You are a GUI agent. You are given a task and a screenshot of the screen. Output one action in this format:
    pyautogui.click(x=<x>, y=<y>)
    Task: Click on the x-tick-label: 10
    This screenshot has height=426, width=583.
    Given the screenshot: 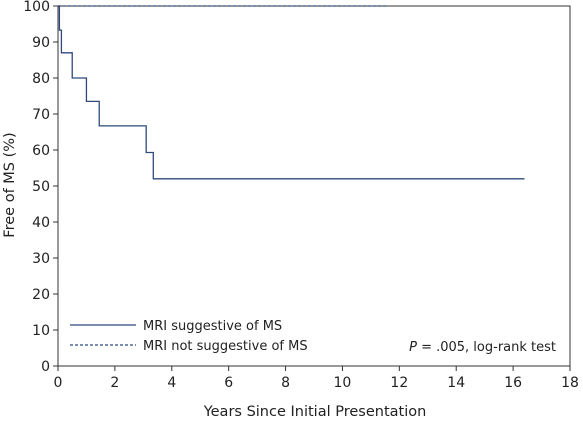 What is the action you would take?
    pyautogui.click(x=343, y=383)
    